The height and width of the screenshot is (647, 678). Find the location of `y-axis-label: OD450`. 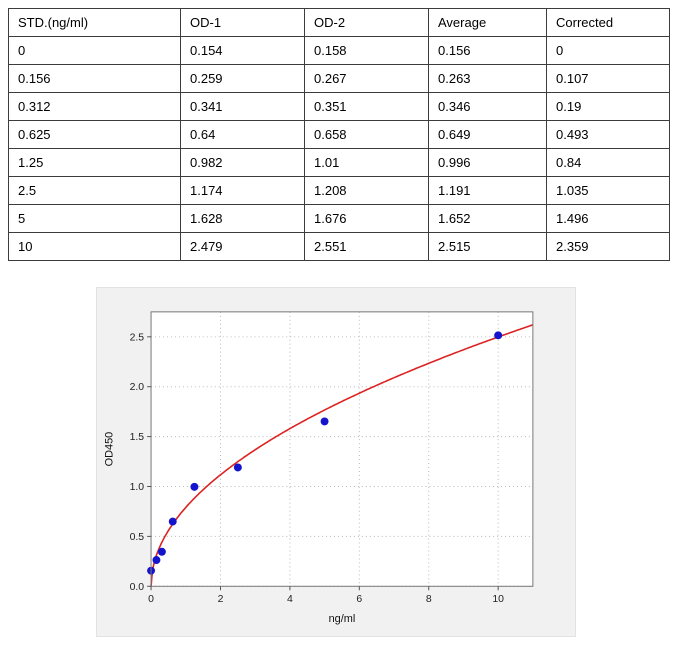

y-axis-label: OD450 is located at coordinates (109, 449).